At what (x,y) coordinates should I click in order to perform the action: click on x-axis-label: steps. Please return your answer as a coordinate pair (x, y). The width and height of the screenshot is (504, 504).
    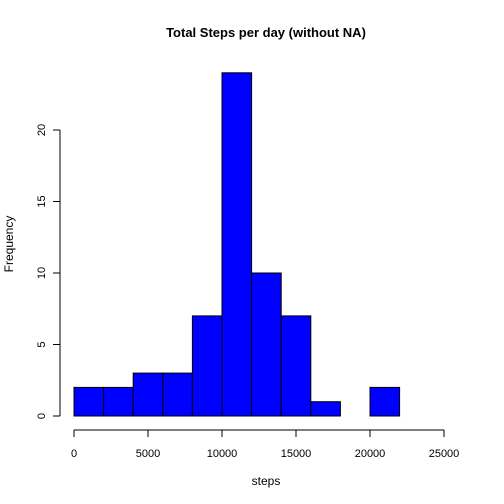
    Looking at the image, I should click on (266, 481).